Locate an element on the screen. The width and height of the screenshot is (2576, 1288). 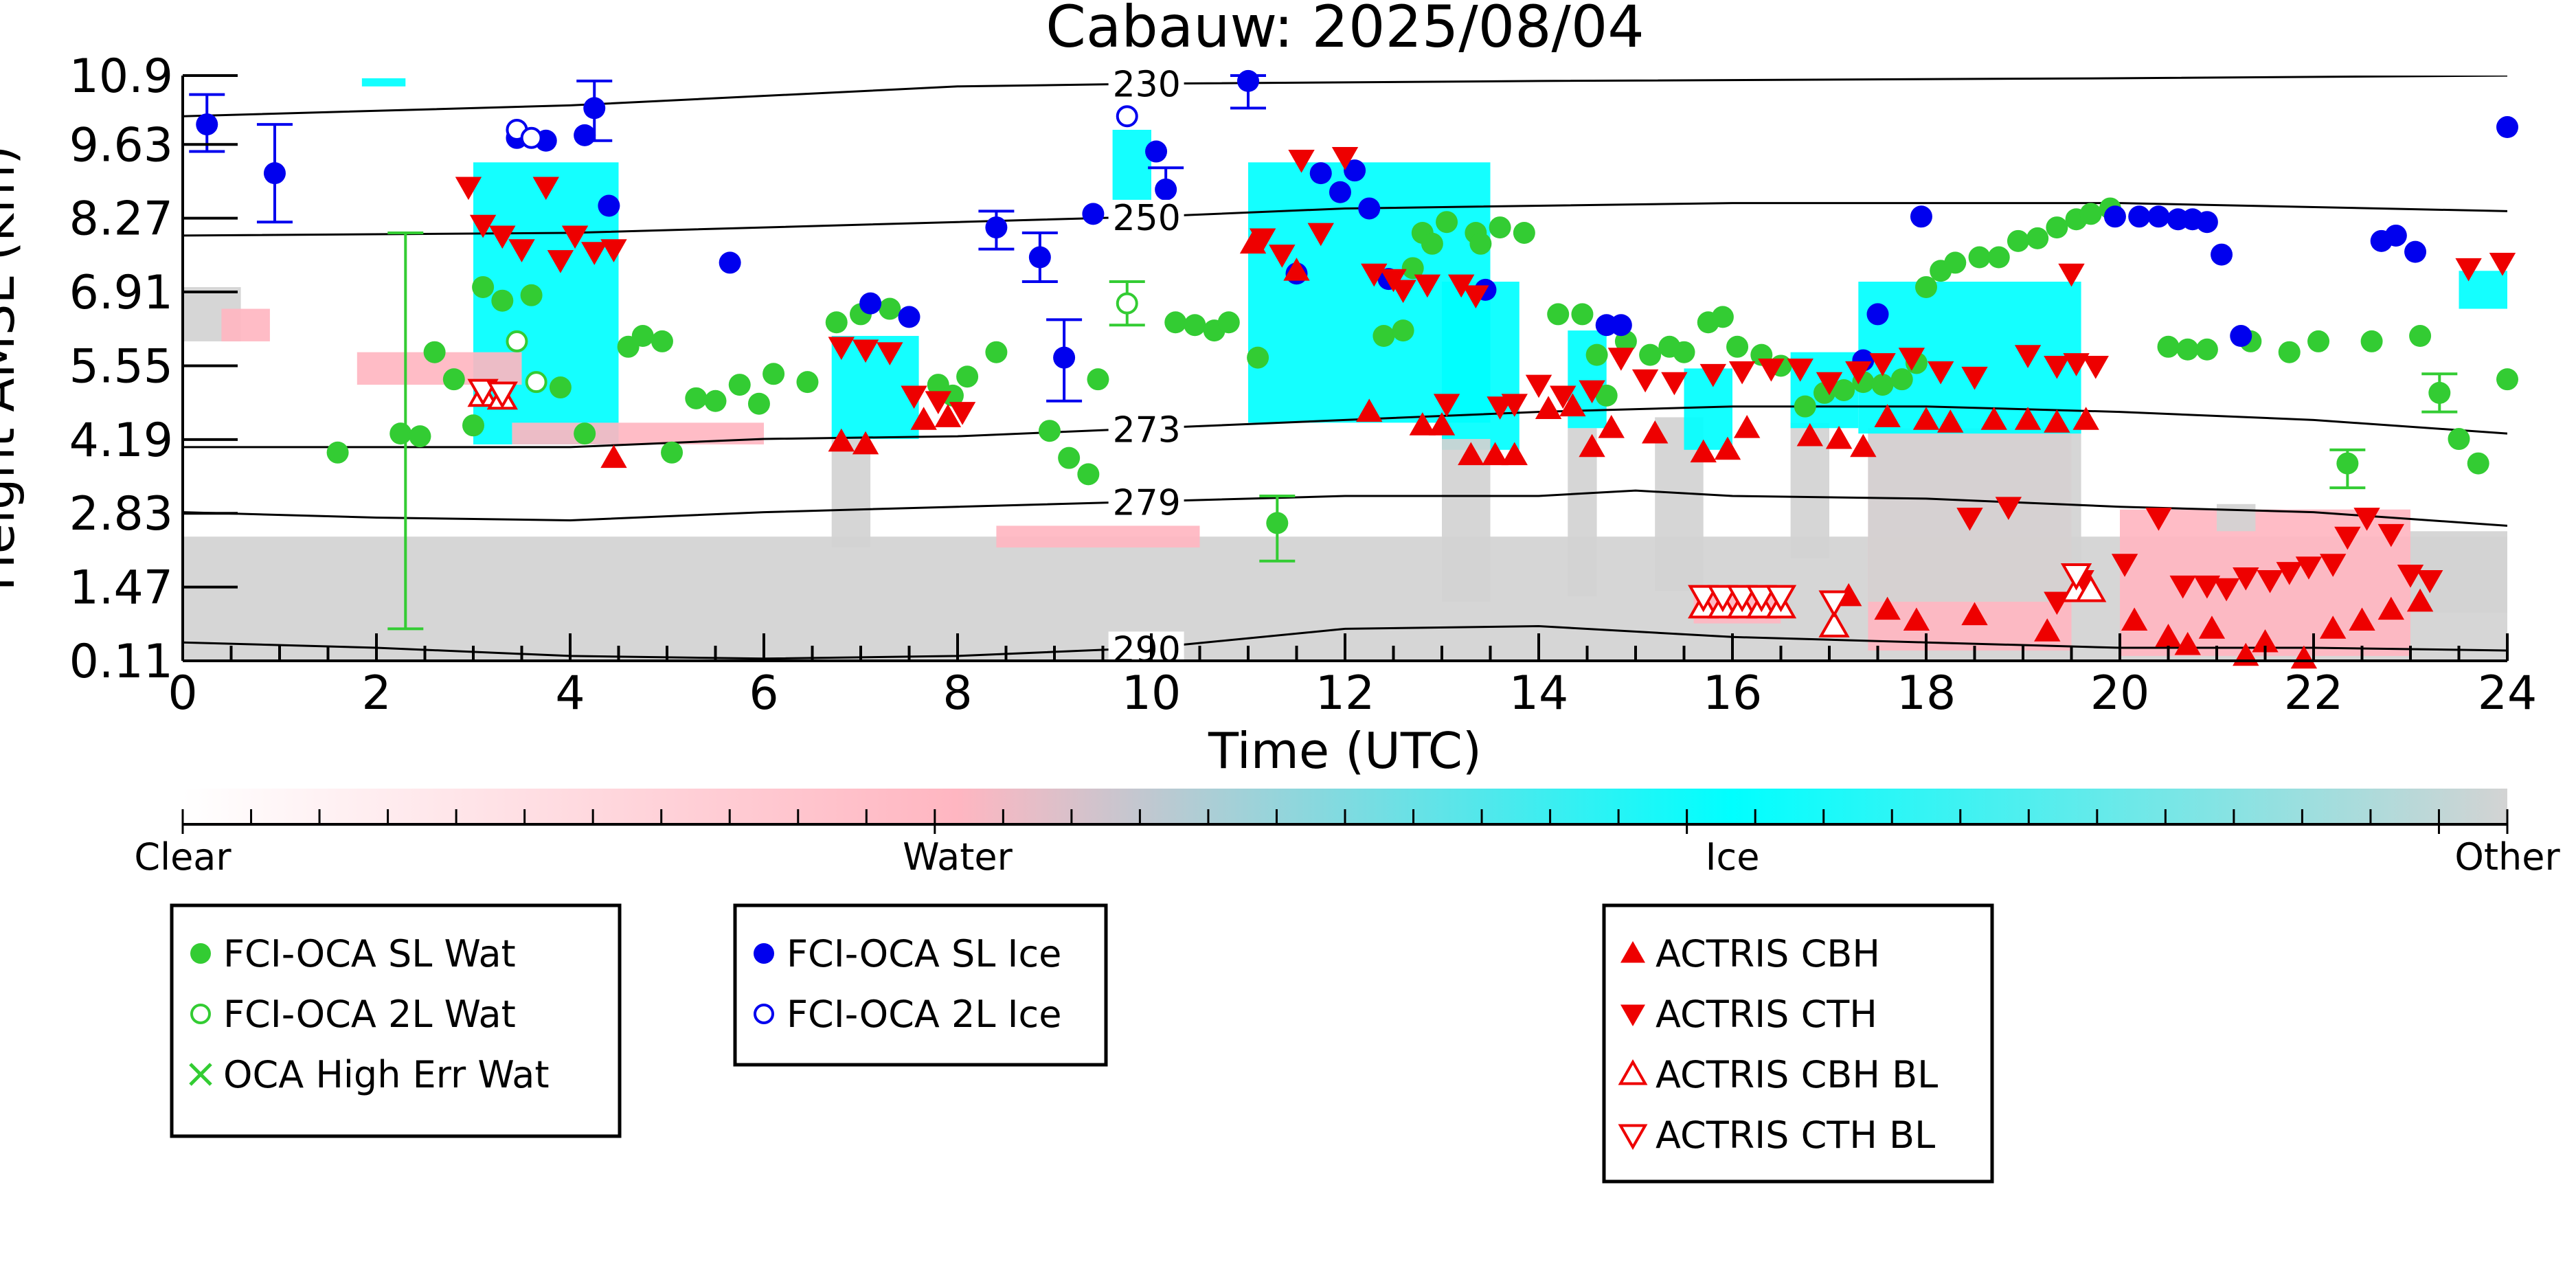
y-tick-label: 2.83 is located at coordinates (121, 514).